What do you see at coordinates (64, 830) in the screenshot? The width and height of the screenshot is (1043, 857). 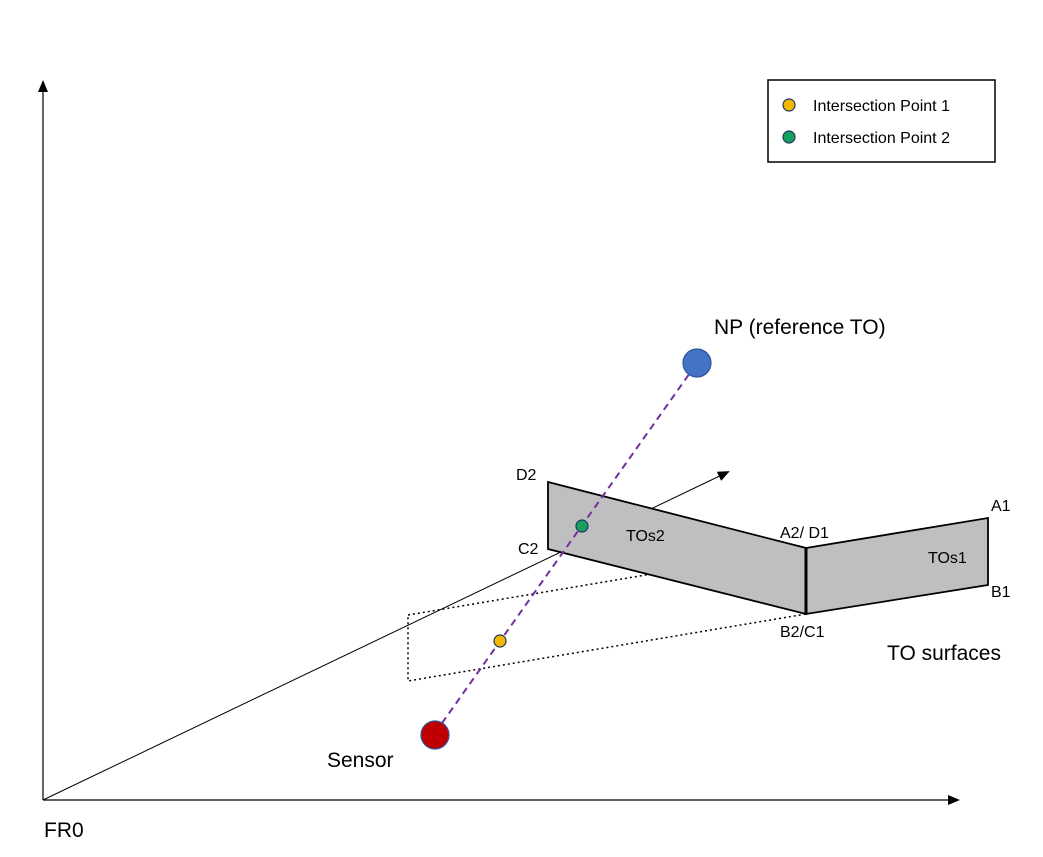 I see `origin-label: FR0` at bounding box center [64, 830].